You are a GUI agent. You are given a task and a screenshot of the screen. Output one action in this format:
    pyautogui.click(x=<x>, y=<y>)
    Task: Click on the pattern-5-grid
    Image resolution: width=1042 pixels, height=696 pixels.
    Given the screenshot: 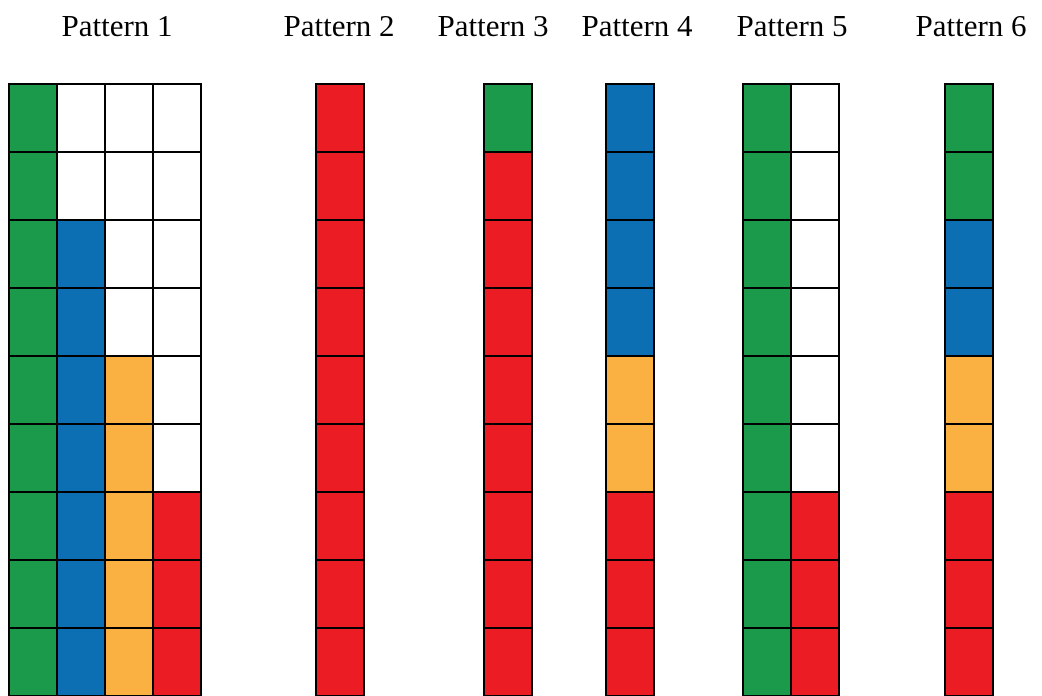 What is the action you would take?
    pyautogui.click(x=791, y=389)
    